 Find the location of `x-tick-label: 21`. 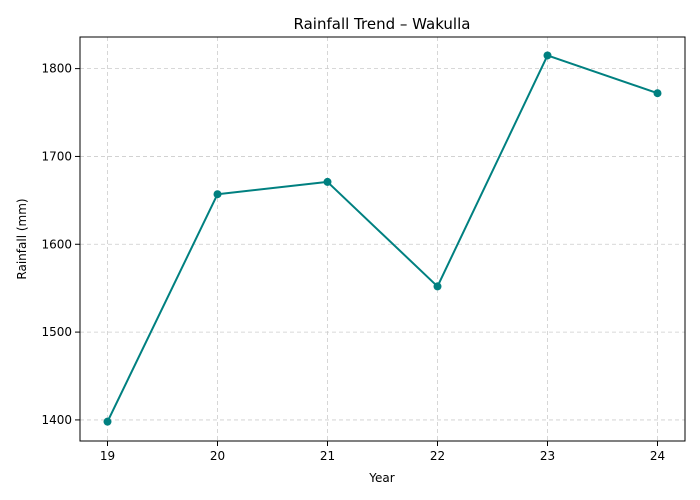

x-tick-label: 21 is located at coordinates (327, 456).